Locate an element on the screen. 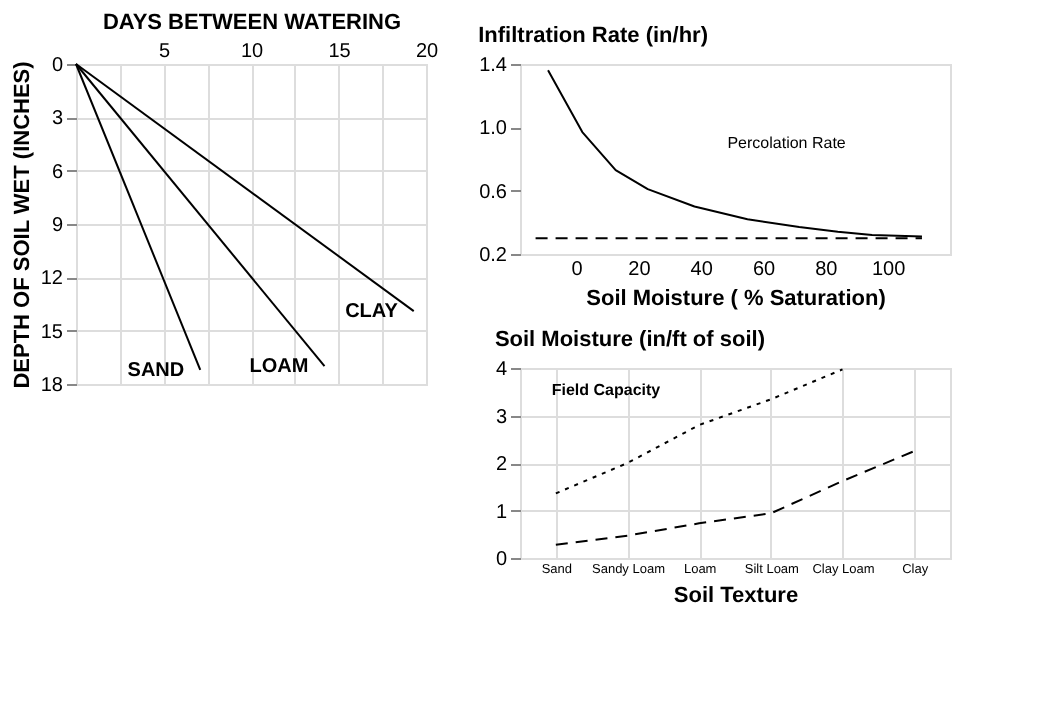  chart-title: Infiltration Rate (in/hr) is located at coordinates (593, 36).